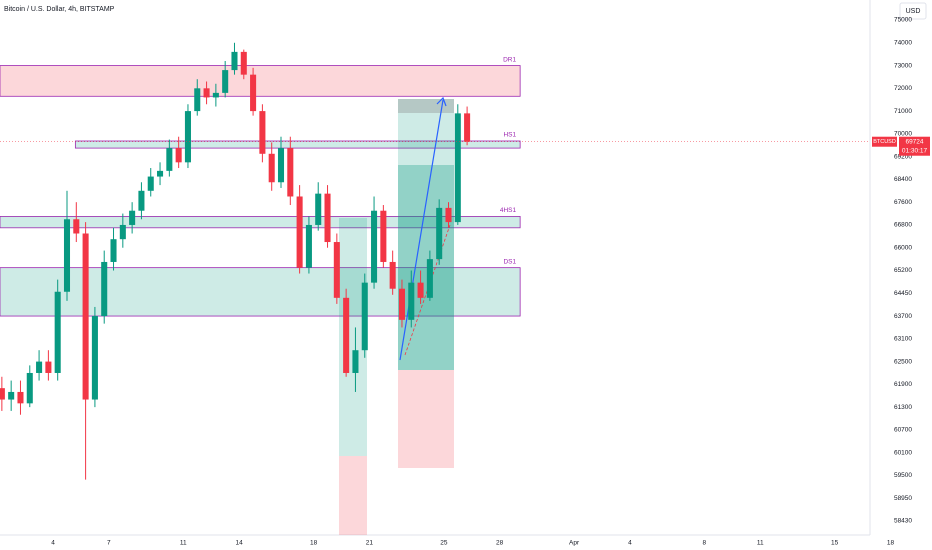 This screenshot has height=550, width=932. I want to click on symbol-title: Bitcoin / U.S. Dollar, 4h, BITSTAMP, so click(59, 9).